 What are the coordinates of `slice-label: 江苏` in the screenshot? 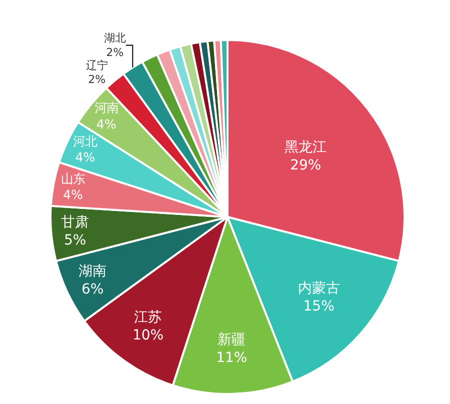 It's located at (148, 317).